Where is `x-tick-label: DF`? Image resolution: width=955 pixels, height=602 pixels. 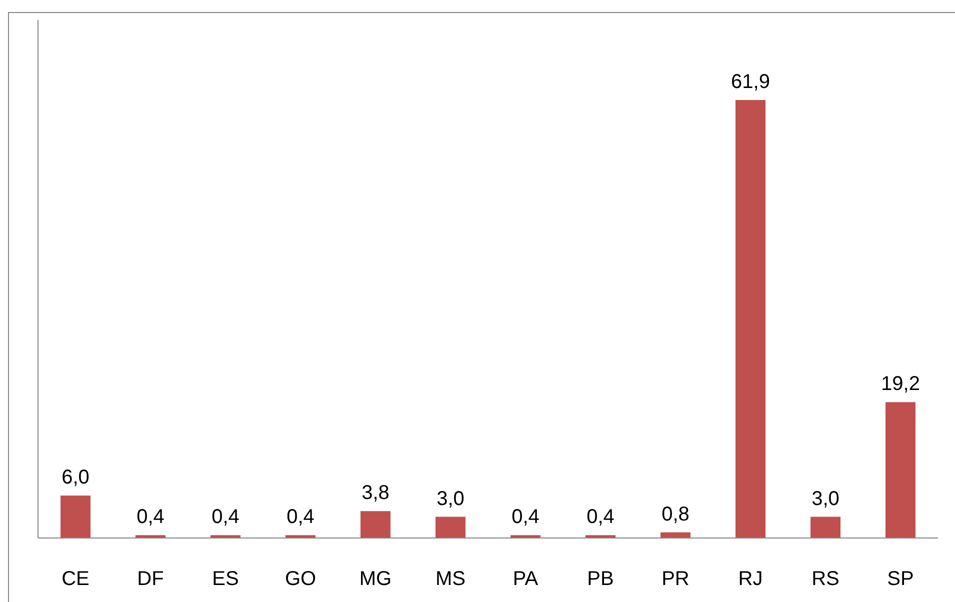
x-tick-label: DF is located at coordinates (150, 579).